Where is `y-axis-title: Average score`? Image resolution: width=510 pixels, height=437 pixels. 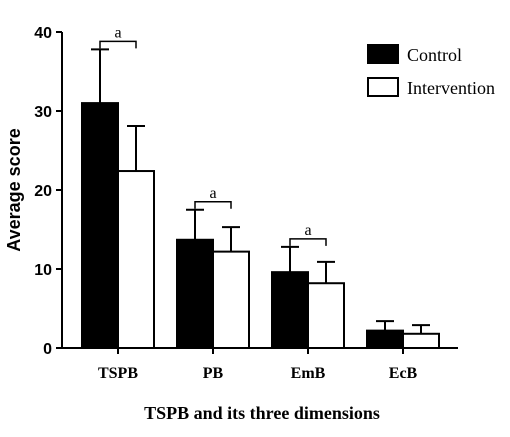 y-axis-title: Average score is located at coordinates (14, 189).